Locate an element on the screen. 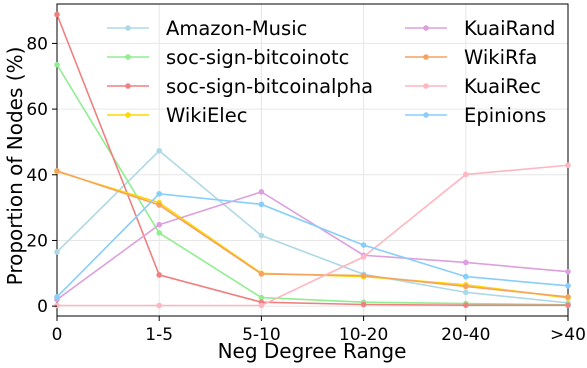 The width and height of the screenshot is (587, 368). y-tick-label: 60 is located at coordinates (37, 110).